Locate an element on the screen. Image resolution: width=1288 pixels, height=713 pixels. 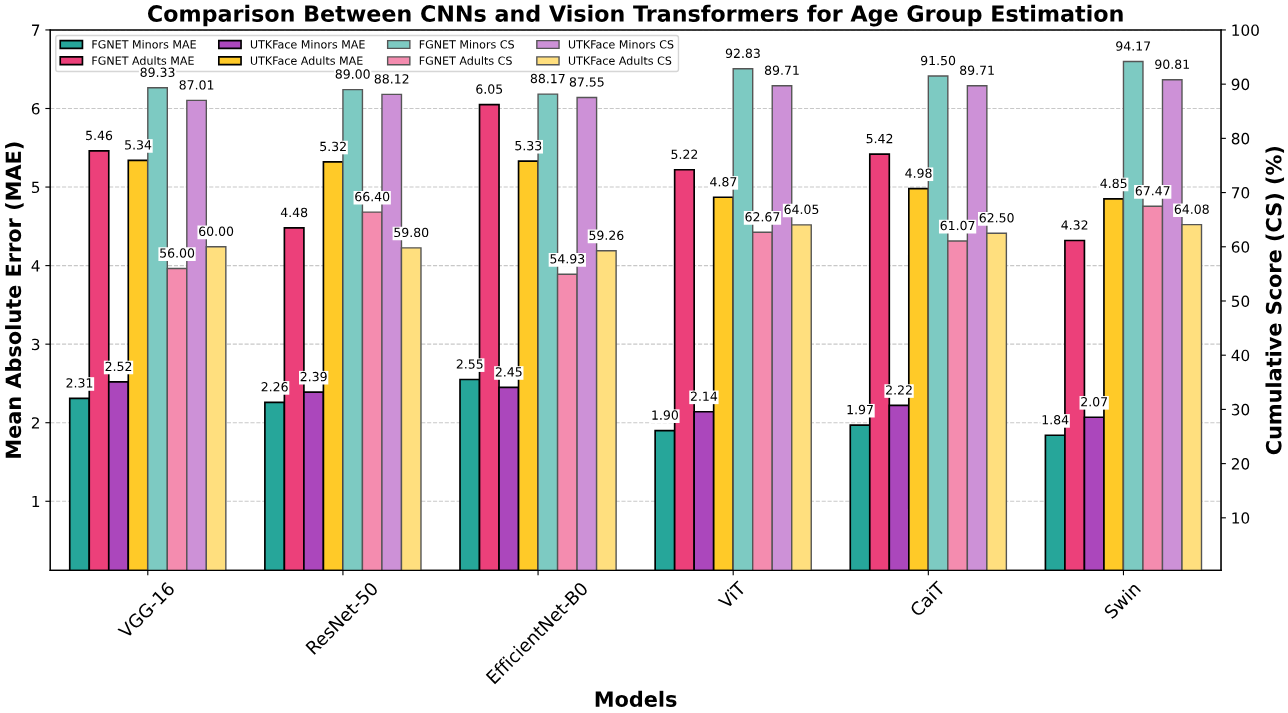
data-label: 4.32 is located at coordinates (1074, 225).